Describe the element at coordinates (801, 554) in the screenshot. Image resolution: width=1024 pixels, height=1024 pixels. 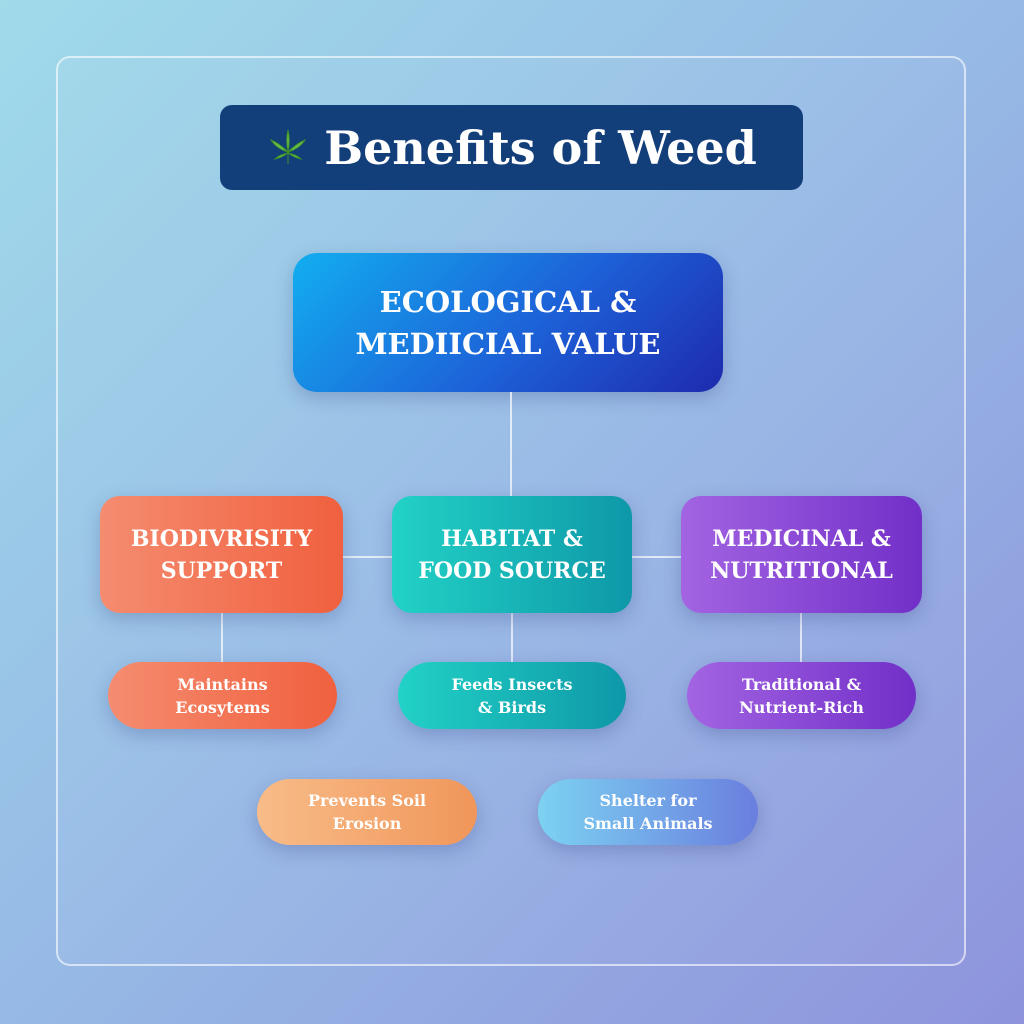
I see `node-medicinal: MEDICINAL & NUTRITIONAL` at that location.